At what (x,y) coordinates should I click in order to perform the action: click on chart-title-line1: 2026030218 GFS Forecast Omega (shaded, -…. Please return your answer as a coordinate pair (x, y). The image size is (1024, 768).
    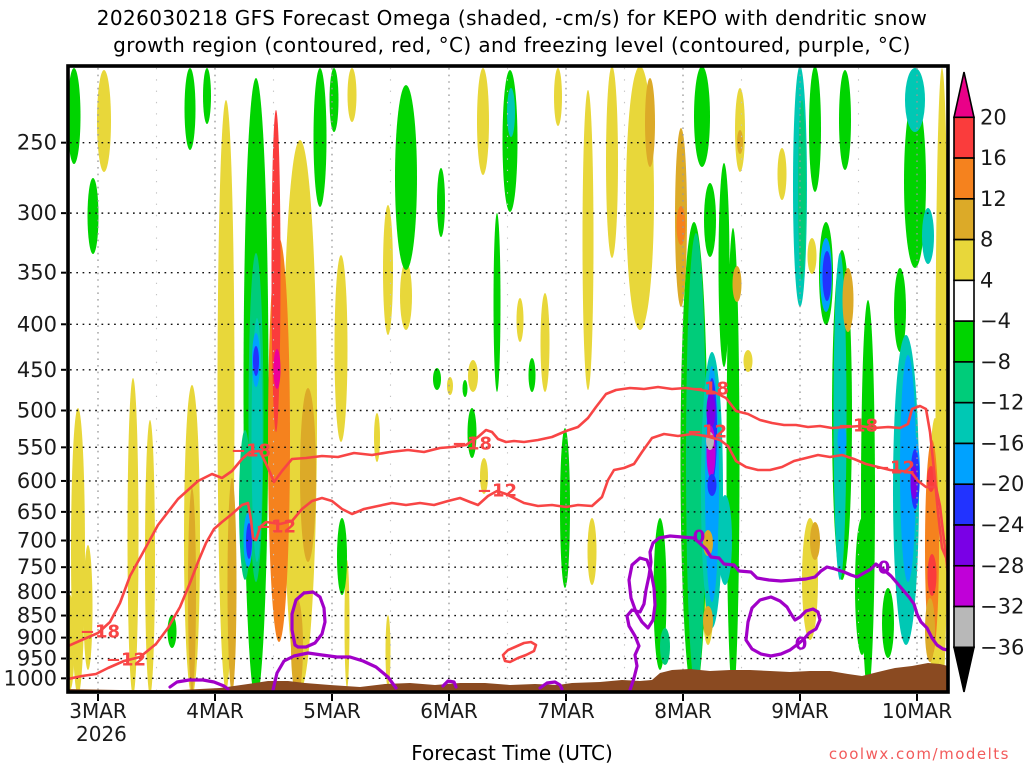
    Looking at the image, I should click on (512, 18).